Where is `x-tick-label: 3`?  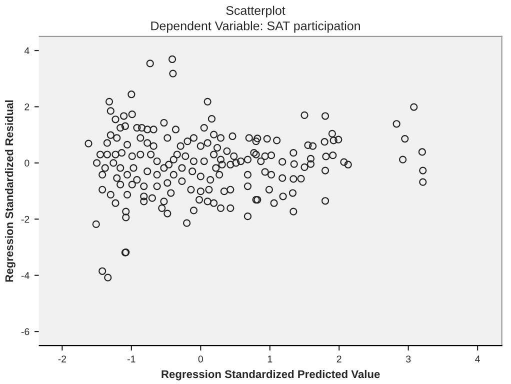
x-tick-label: 3 is located at coordinates (408, 359).